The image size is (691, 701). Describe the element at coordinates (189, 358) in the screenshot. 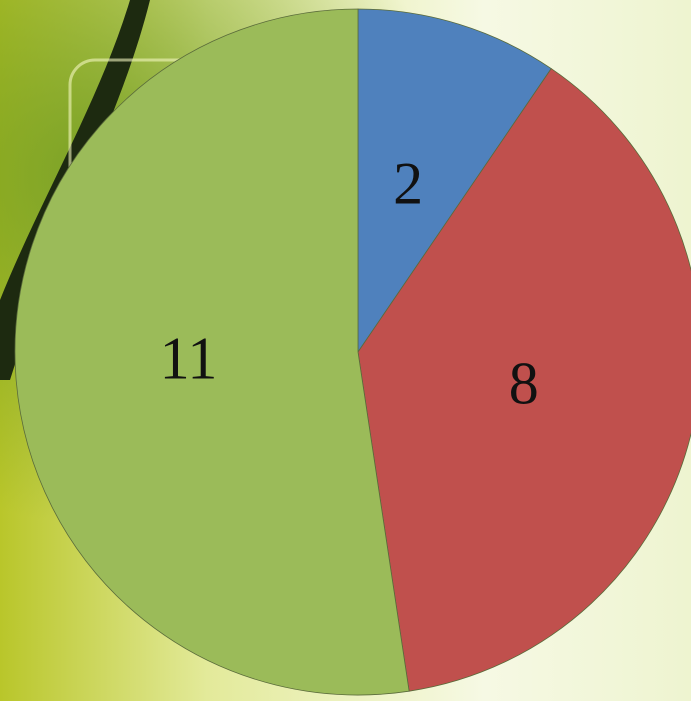

I see `data-label: 11` at that location.